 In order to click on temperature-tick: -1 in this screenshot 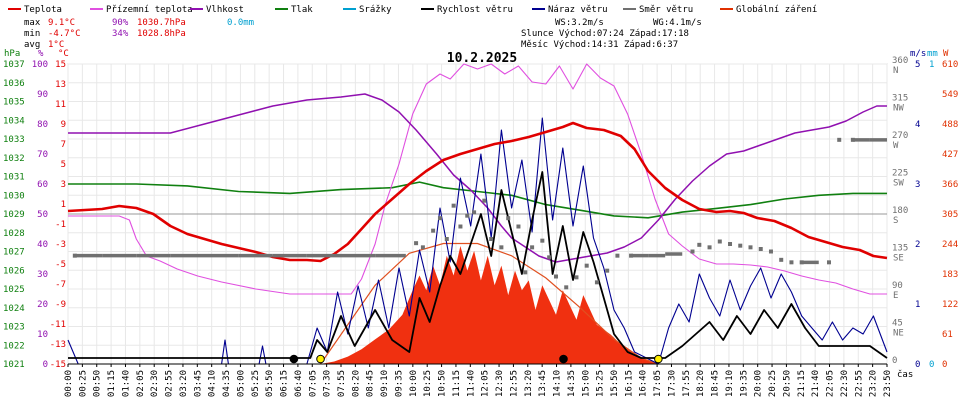, I will do `click(60, 225)`.